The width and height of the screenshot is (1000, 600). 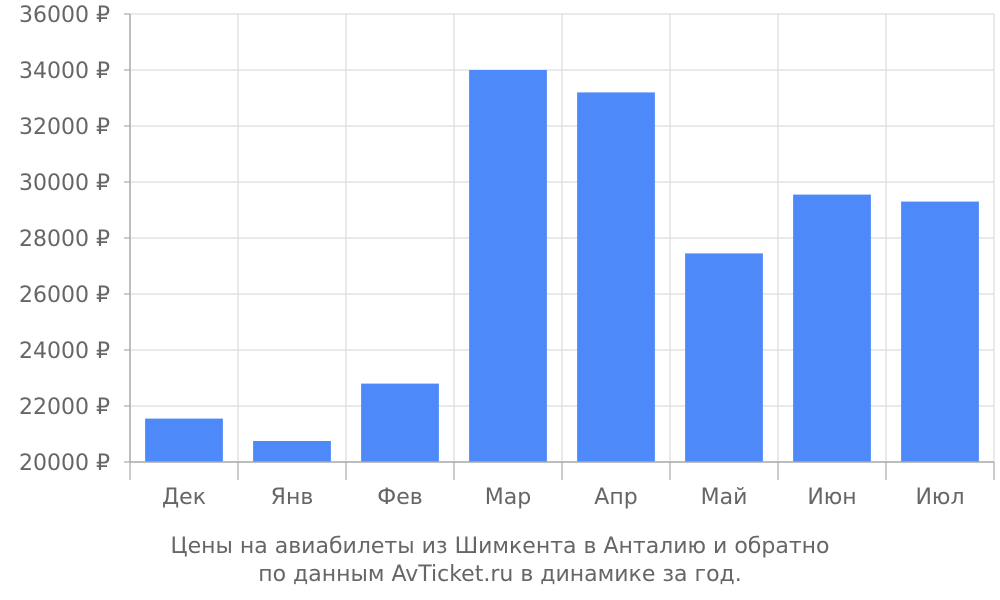 I want to click on y-tick-label: 34000 ₽, so click(x=64, y=71).